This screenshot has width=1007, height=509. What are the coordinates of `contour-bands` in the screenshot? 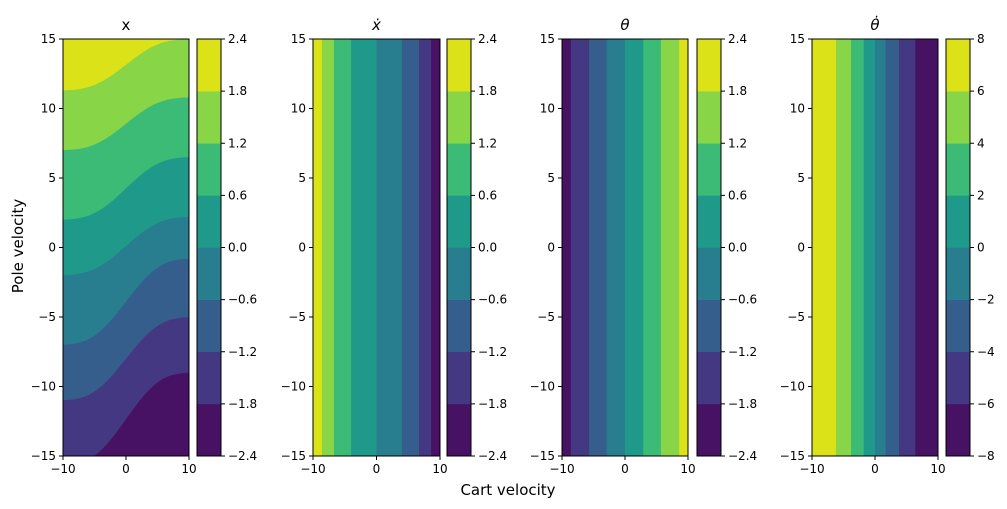 It's located at (126, 247).